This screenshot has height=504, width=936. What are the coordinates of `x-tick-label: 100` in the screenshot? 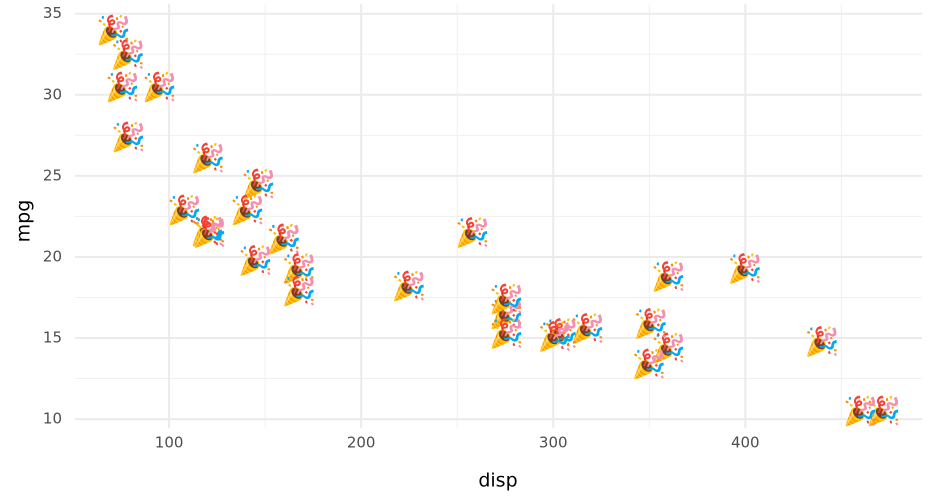 It's located at (169, 443).